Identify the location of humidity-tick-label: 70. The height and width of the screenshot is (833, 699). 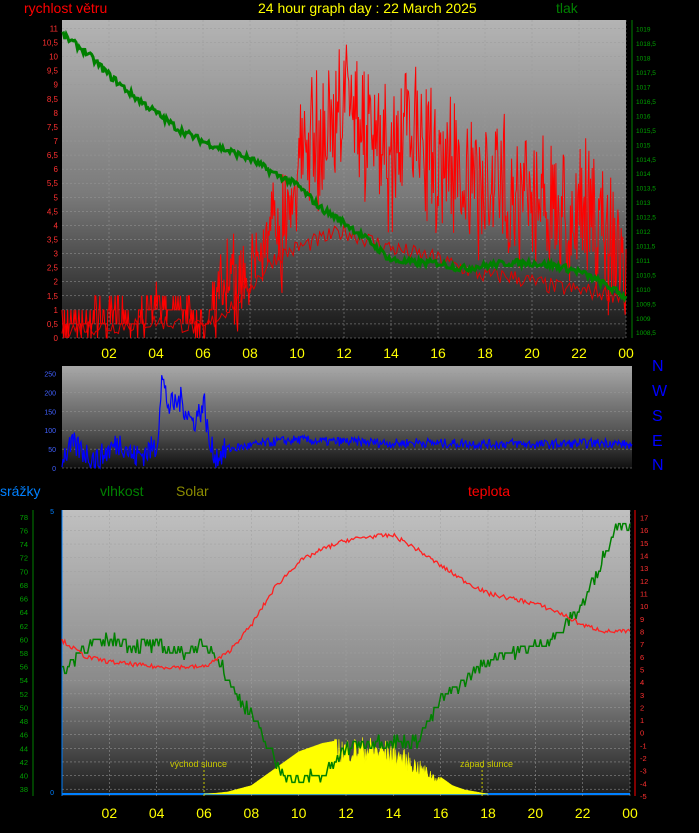
(24, 571).